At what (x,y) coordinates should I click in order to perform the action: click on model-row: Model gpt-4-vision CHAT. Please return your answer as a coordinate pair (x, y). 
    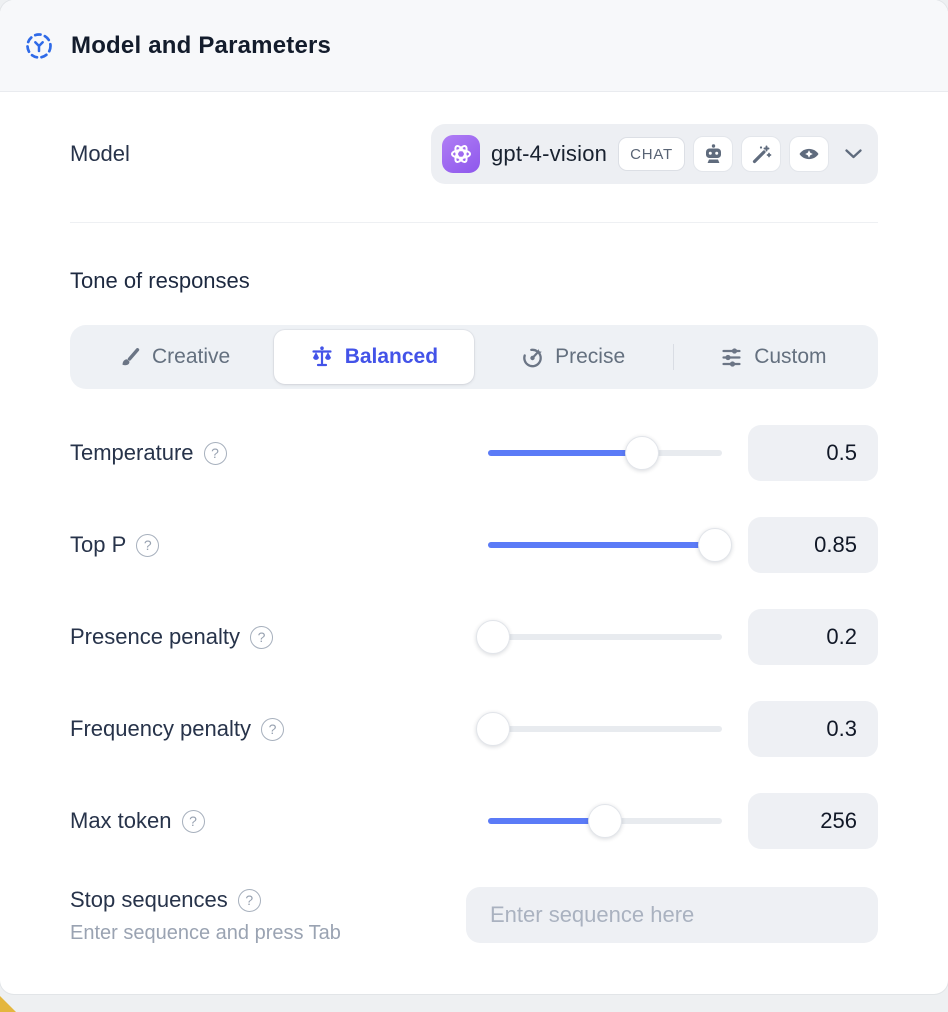
    Looking at the image, I should click on (474, 154).